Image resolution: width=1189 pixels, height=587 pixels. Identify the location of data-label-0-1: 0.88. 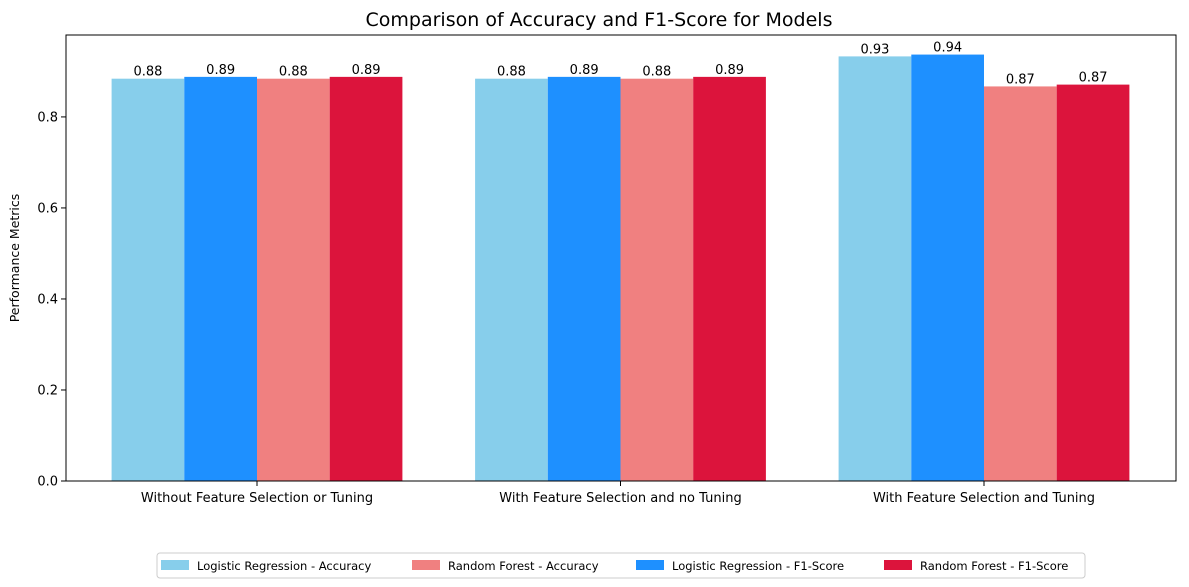
(511, 72).